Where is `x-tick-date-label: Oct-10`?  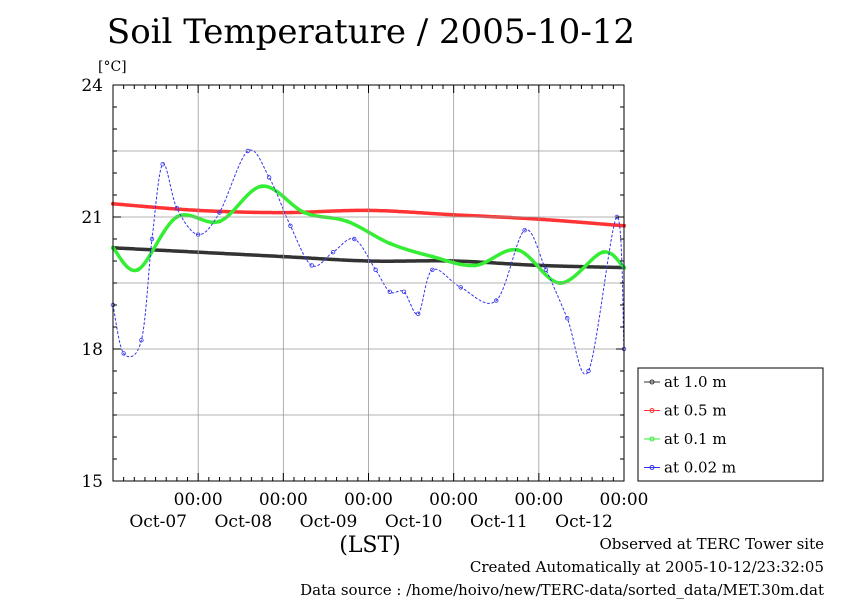 x-tick-date-label: Oct-10 is located at coordinates (414, 522).